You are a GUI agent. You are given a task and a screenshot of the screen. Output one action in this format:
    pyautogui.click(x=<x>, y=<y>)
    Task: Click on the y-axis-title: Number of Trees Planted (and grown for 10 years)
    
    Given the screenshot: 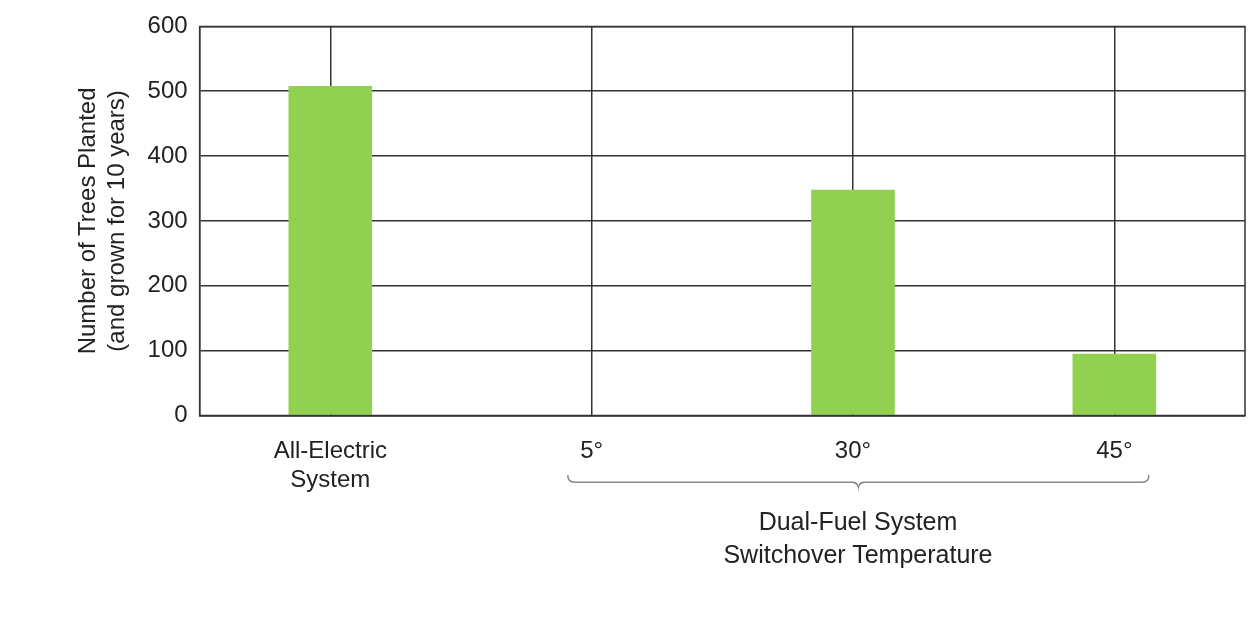 What is the action you would take?
    pyautogui.click(x=101, y=221)
    